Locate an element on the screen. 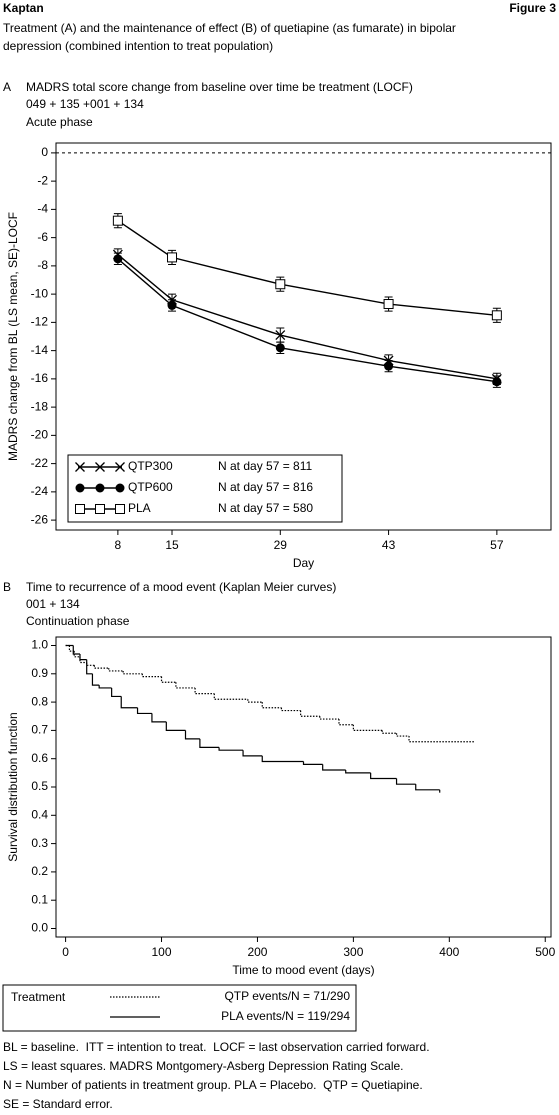 The image size is (559, 1115). x-axis-label: Time to mood event (days) is located at coordinates (303, 970).